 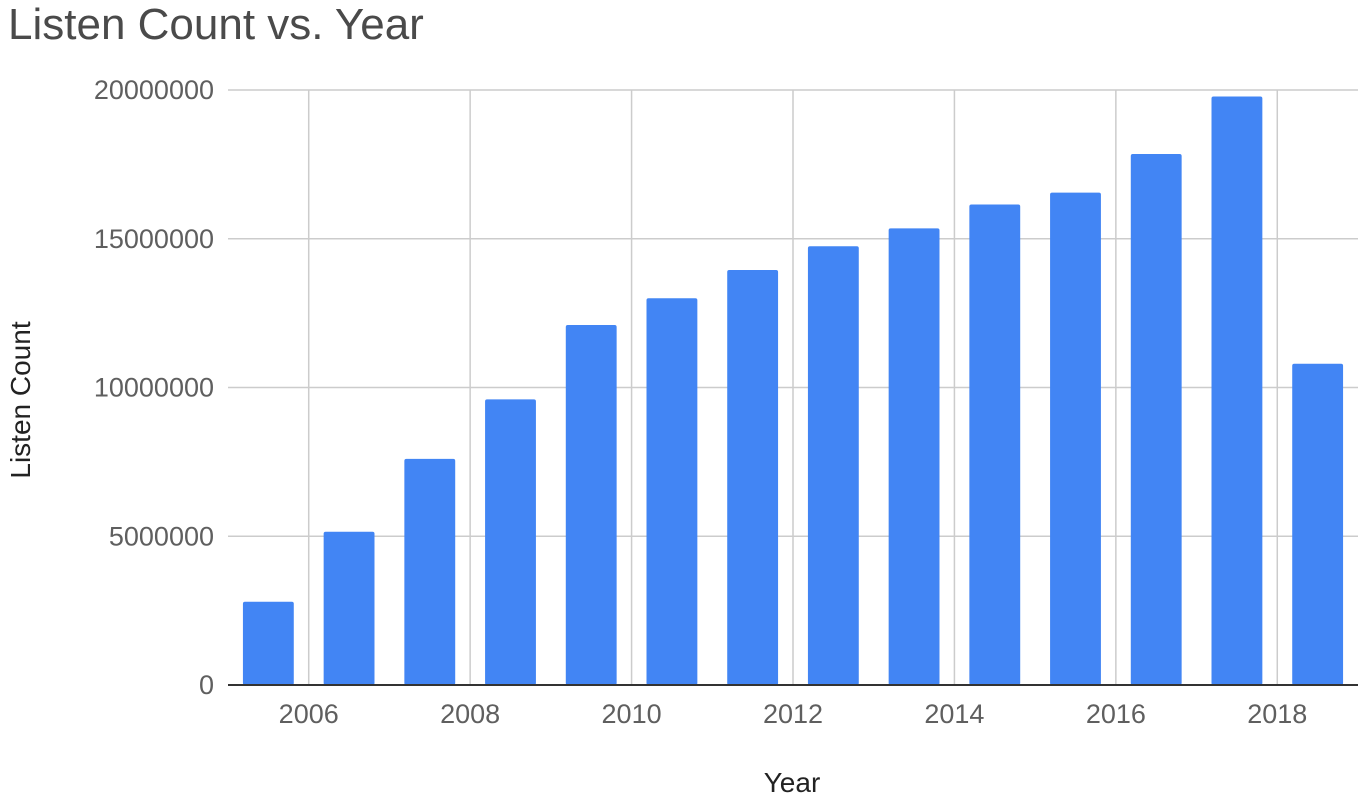 I want to click on bar-2015, so click(x=1075, y=438).